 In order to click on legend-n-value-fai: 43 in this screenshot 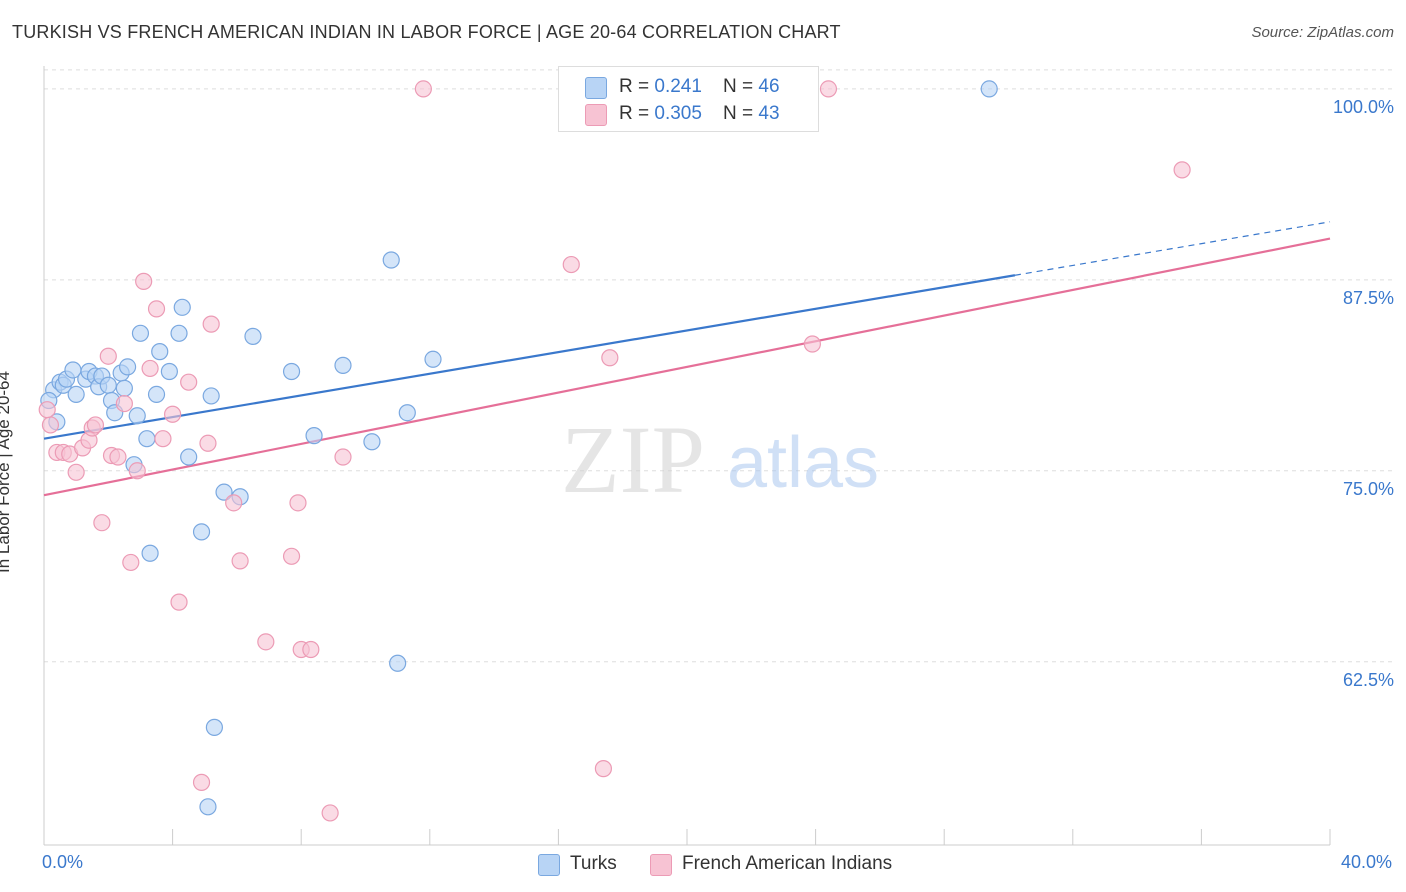, I will do `click(769, 113)`.